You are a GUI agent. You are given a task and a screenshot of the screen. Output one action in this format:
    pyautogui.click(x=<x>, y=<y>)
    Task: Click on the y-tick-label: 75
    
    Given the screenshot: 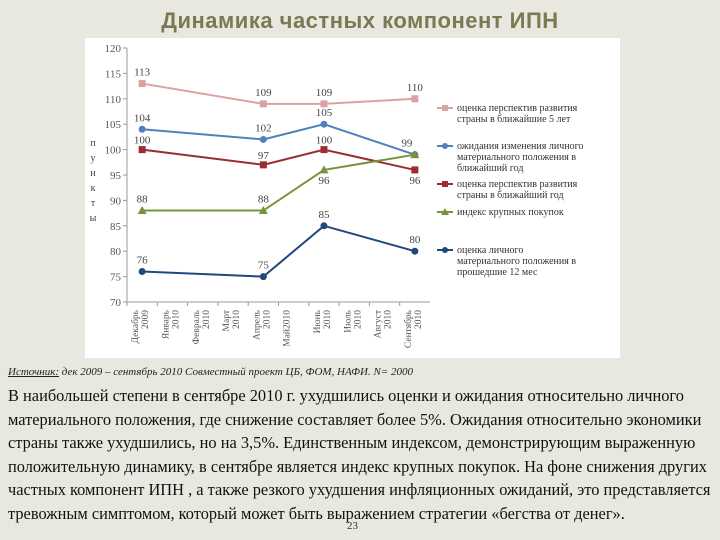 What is the action you would take?
    pyautogui.click(x=116, y=278)
    